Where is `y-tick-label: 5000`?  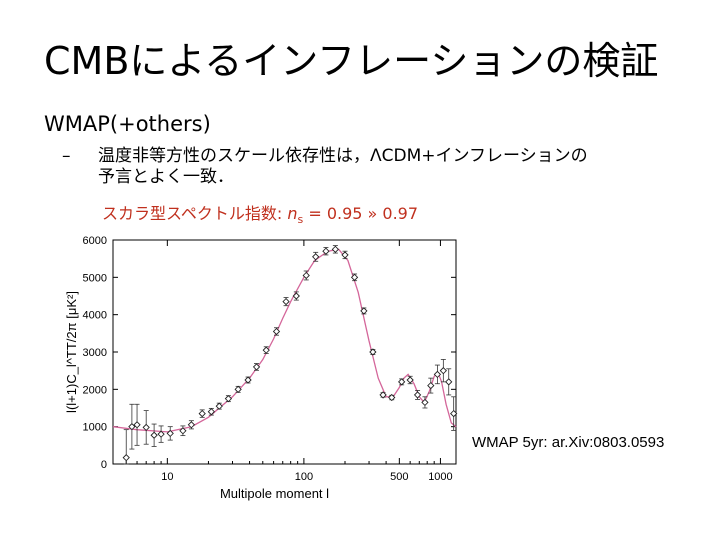 y-tick-label: 5000 is located at coordinates (95, 278).